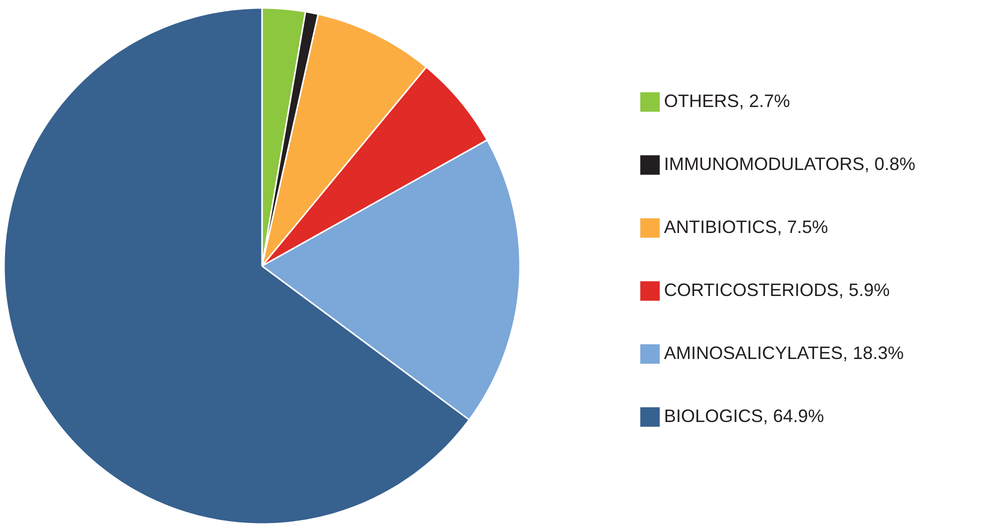 This screenshot has width=995, height=528. What do you see at coordinates (784, 353) in the screenshot?
I see `legend-label: AMINOSALICYLATES, 18.3%` at bounding box center [784, 353].